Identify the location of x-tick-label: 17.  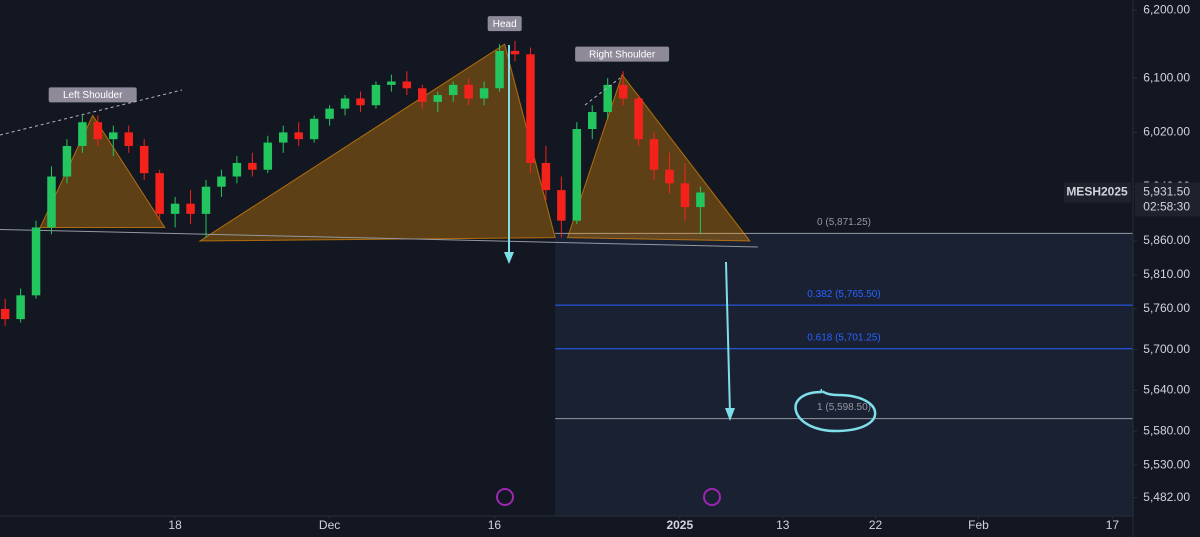
(1113, 525).